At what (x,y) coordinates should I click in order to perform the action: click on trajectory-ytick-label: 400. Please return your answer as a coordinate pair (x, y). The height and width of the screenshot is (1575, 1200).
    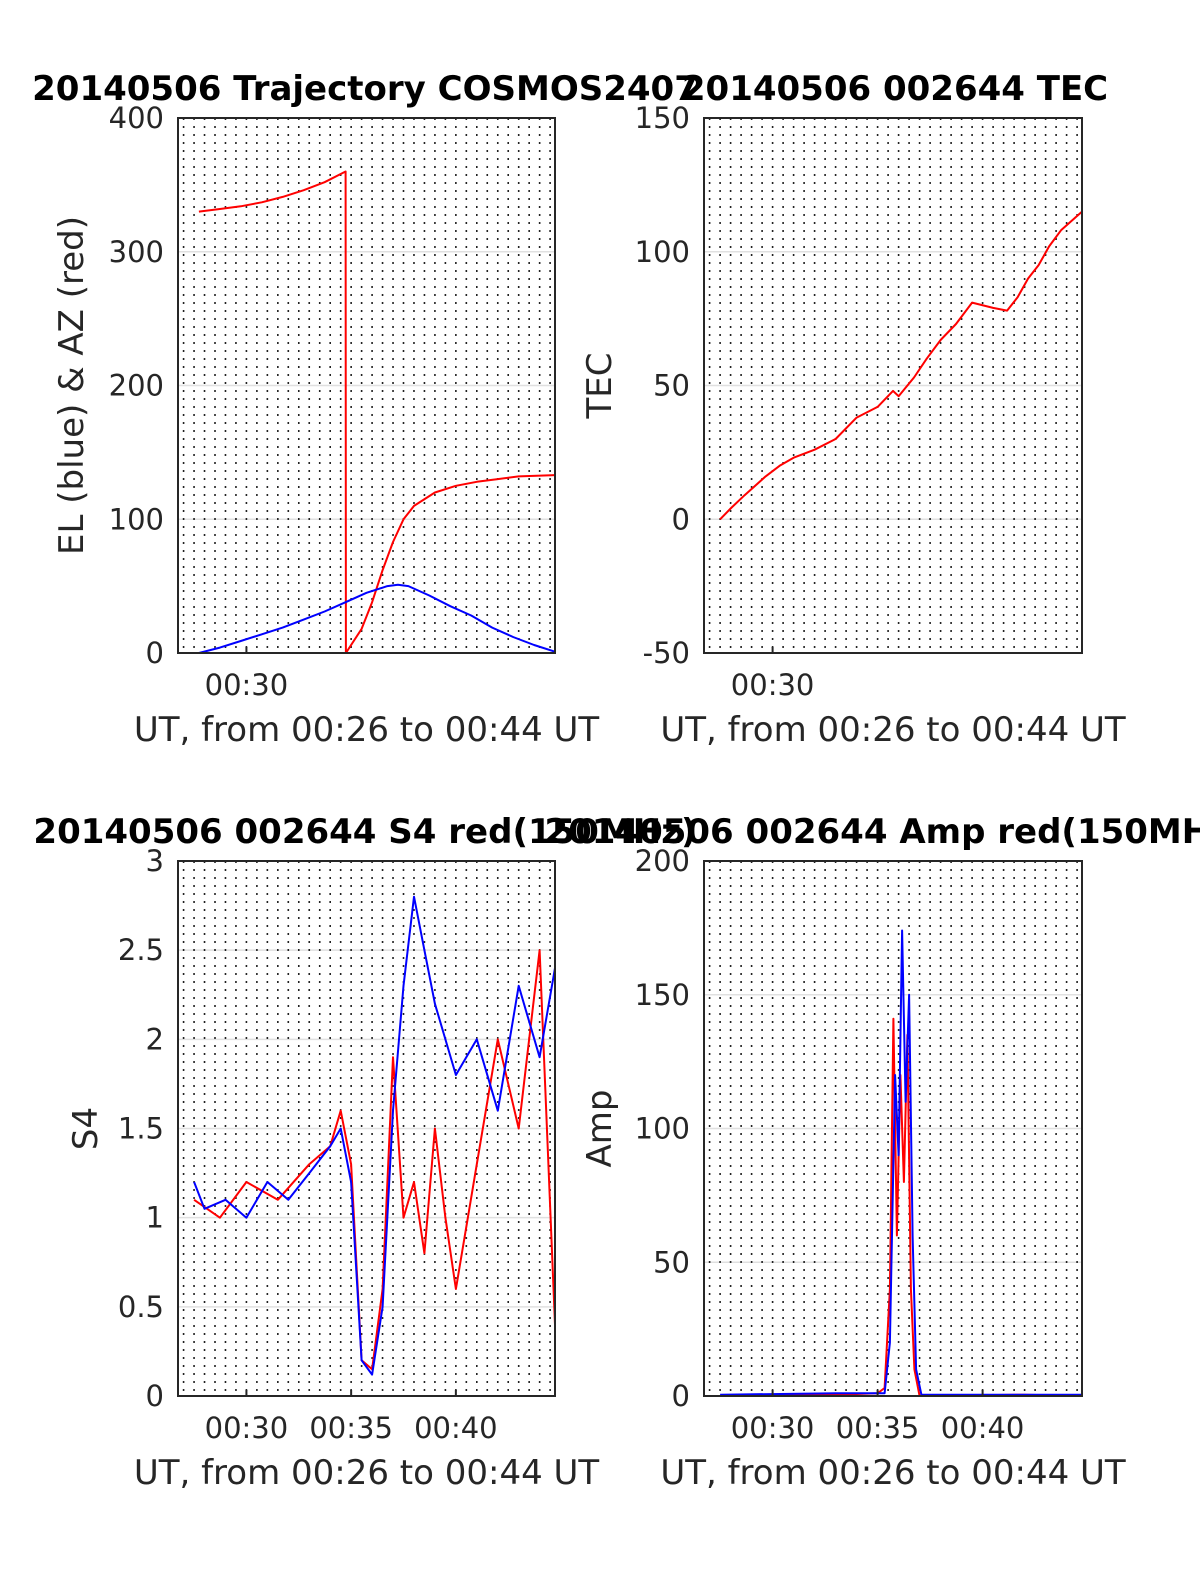
    Looking at the image, I should click on (136, 118).